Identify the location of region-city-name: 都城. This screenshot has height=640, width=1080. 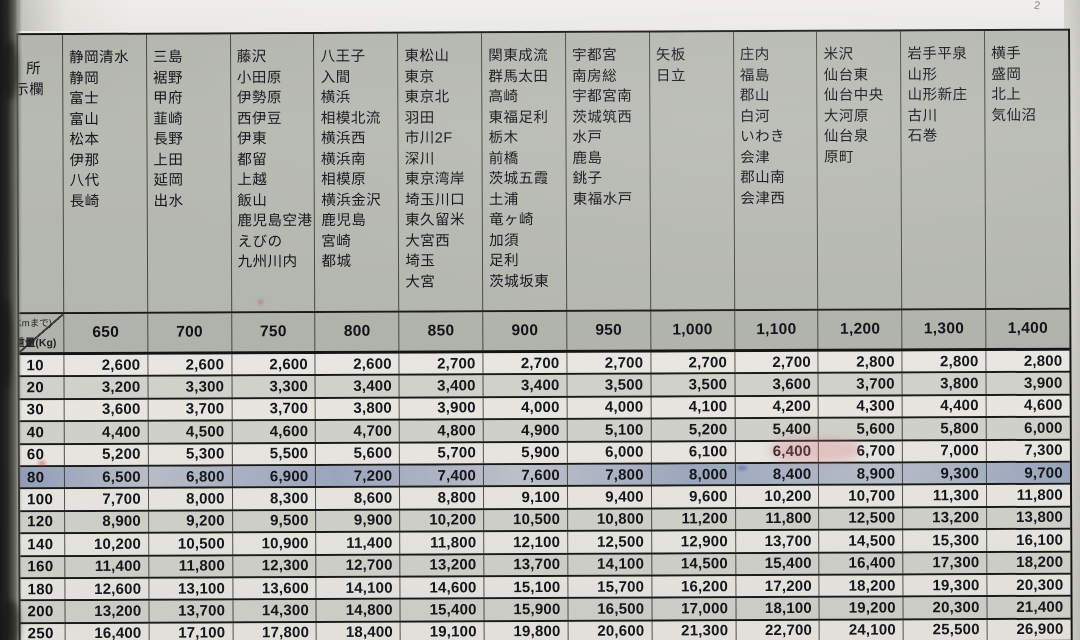
(336, 261).